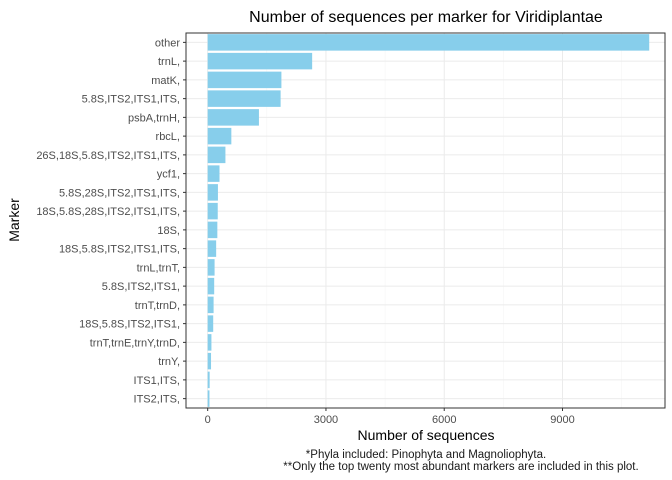  Describe the element at coordinates (119, 250) in the screenshot. I see `y-tick-label: 18S,5.8S,ITS2,ITS1,ITS,` at that location.